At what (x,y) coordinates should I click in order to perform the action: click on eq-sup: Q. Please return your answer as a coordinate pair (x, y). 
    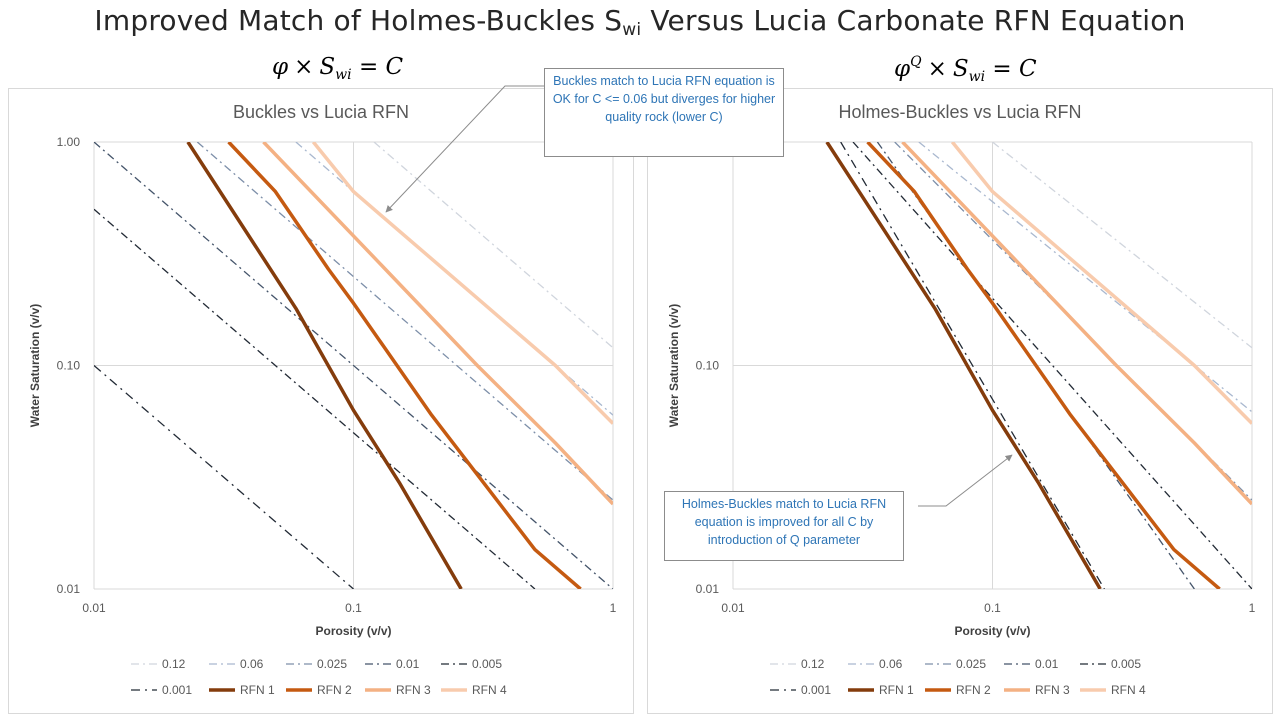
    Looking at the image, I should click on (916, 62).